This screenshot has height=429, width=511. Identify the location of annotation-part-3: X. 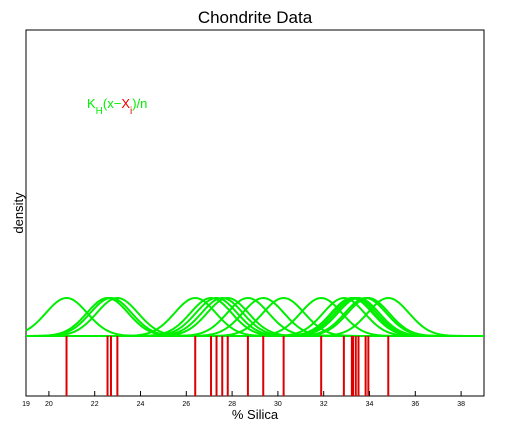
(125, 103).